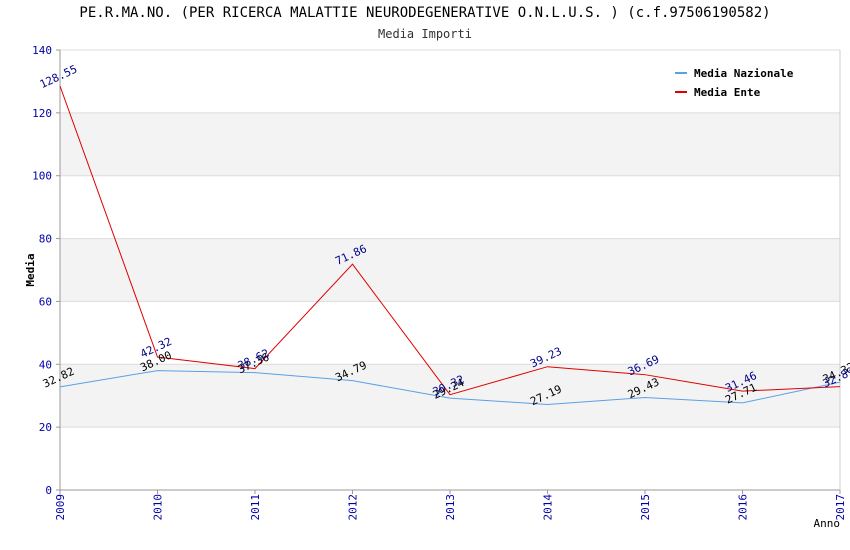  I want to click on y-tick-label: 0, so click(48, 490).